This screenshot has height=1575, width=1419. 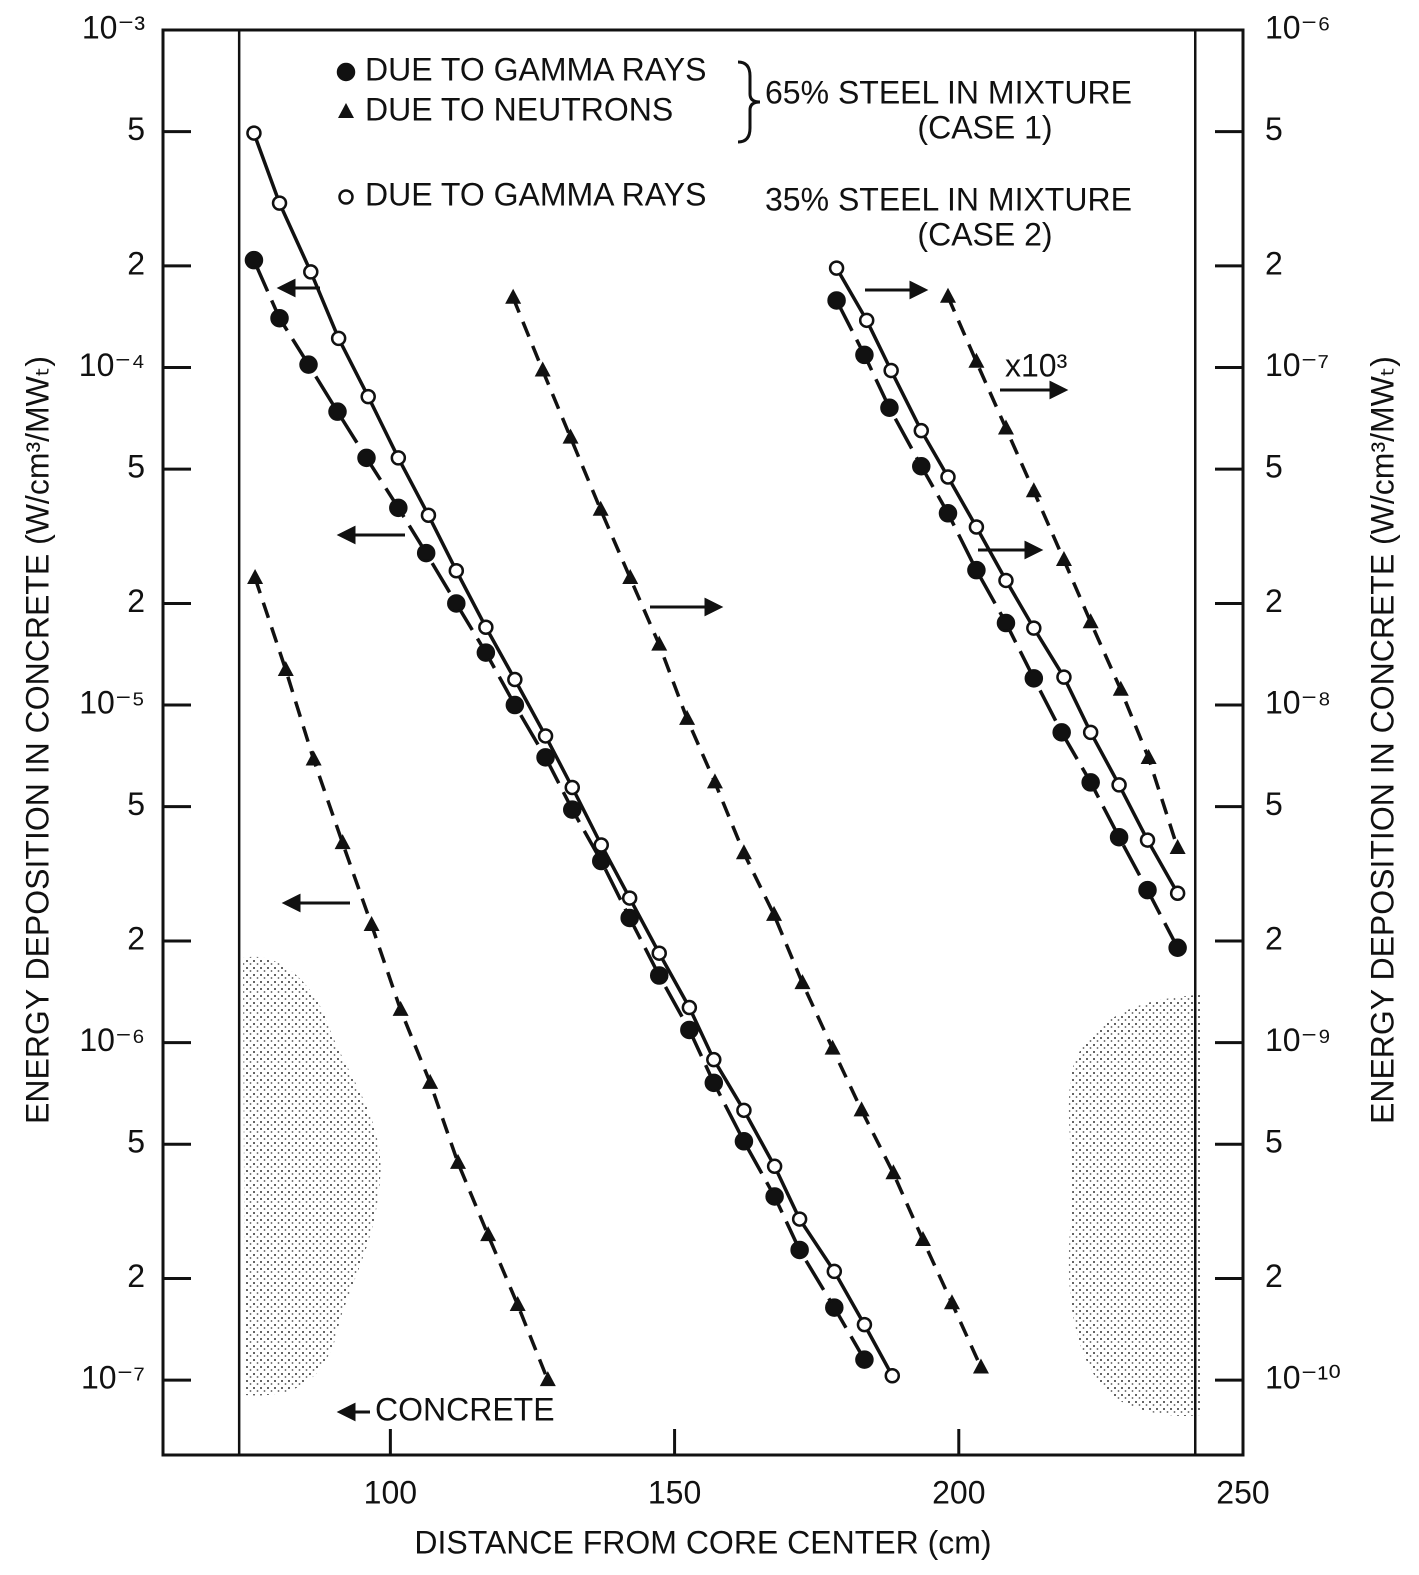 What do you see at coordinates (958, 1492) in the screenshot?
I see `x-tick-label: 200` at bounding box center [958, 1492].